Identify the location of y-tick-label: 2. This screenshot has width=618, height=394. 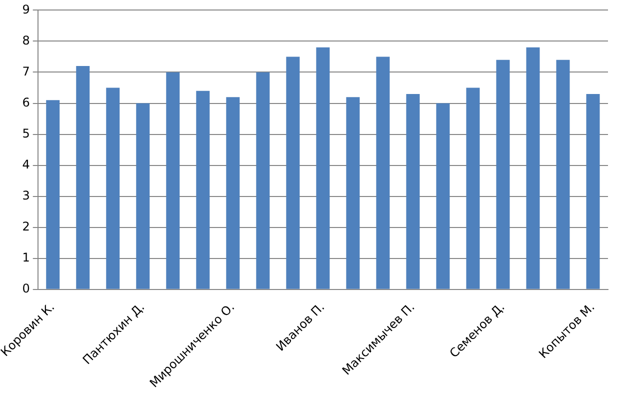
(26, 226).